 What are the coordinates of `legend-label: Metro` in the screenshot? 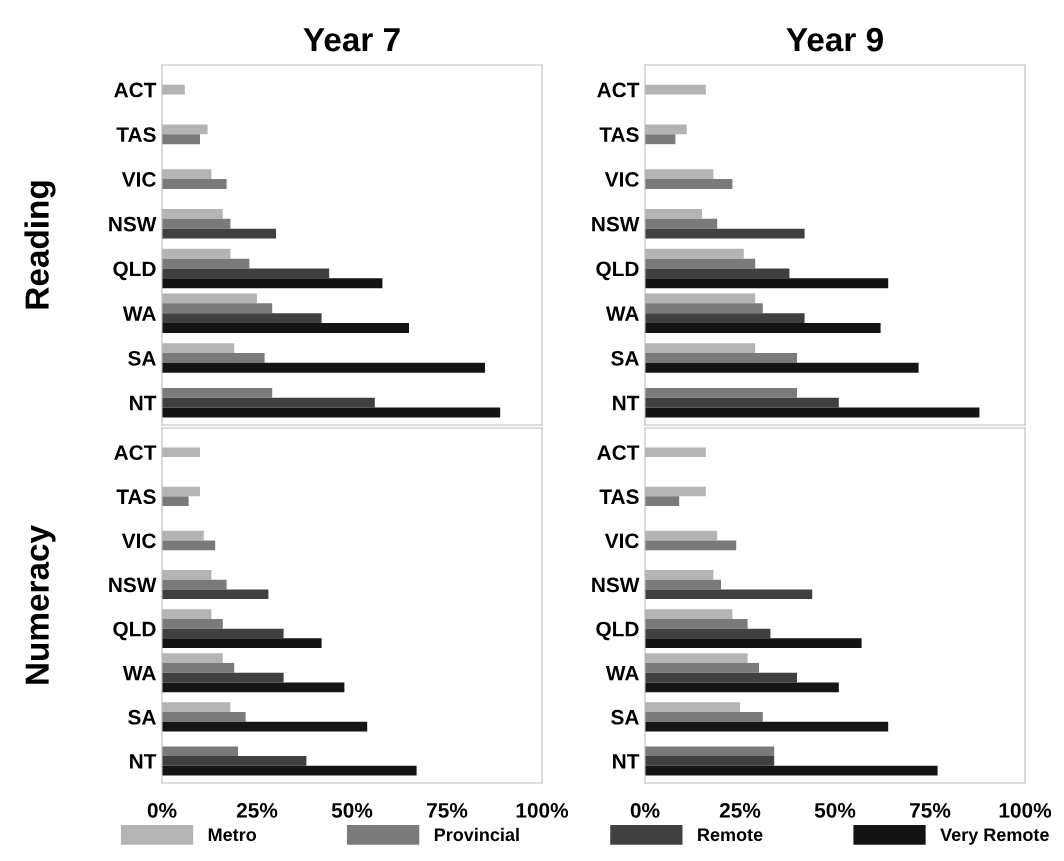 It's located at (232, 835).